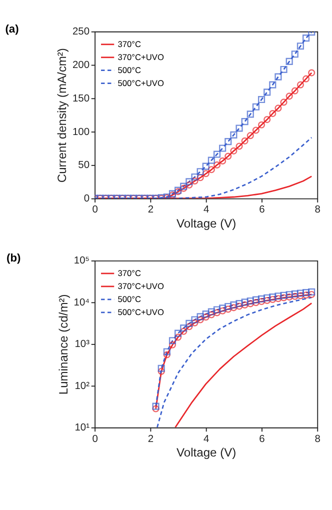 This screenshot has width=332, height=510. Describe the element at coordinates (84, 166) in the screenshot. I see `y-tick-label: 50` at that location.